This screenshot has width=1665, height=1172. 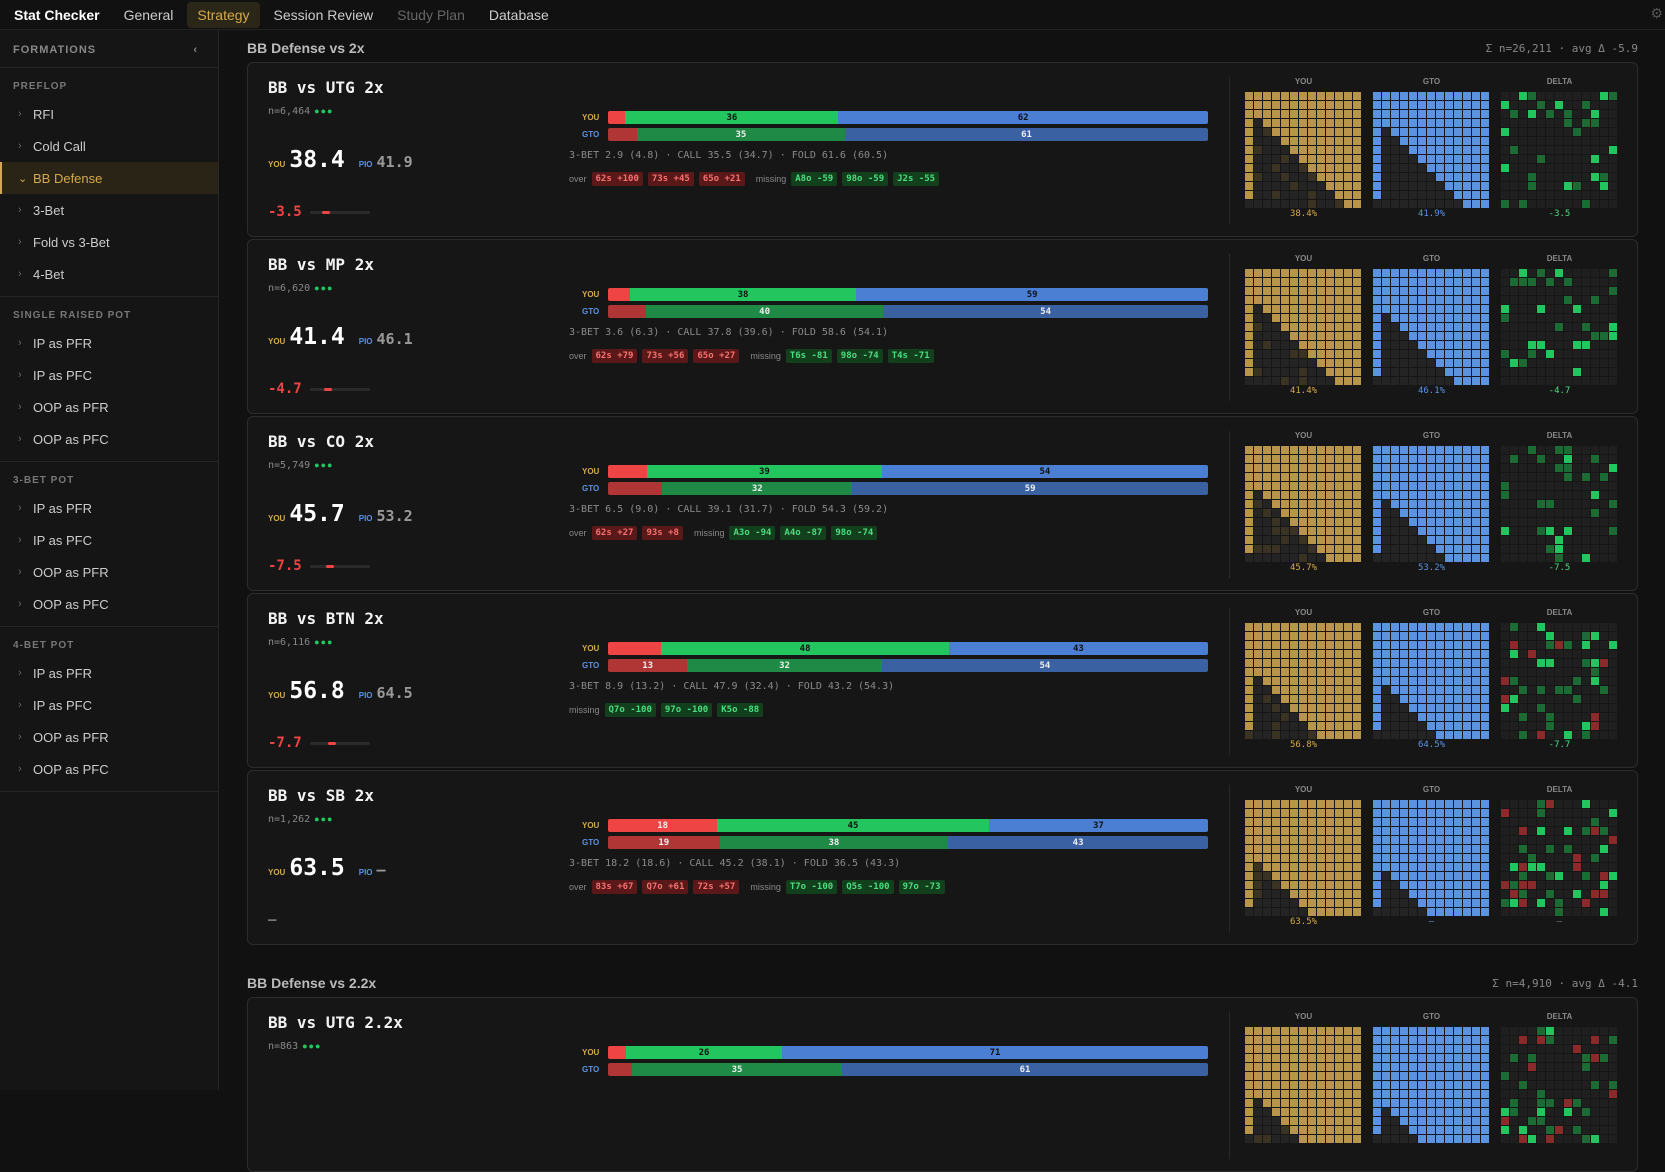 What do you see at coordinates (662, 533) in the screenshot?
I see `over-tag: 93s +8` at bounding box center [662, 533].